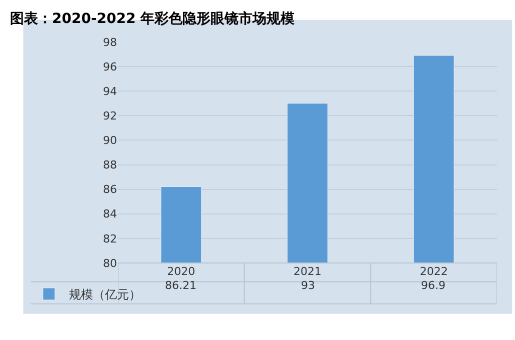 The height and width of the screenshot is (340, 515). What do you see at coordinates (181, 271) in the screenshot?
I see `x-tick-label: 2020` at bounding box center [181, 271].